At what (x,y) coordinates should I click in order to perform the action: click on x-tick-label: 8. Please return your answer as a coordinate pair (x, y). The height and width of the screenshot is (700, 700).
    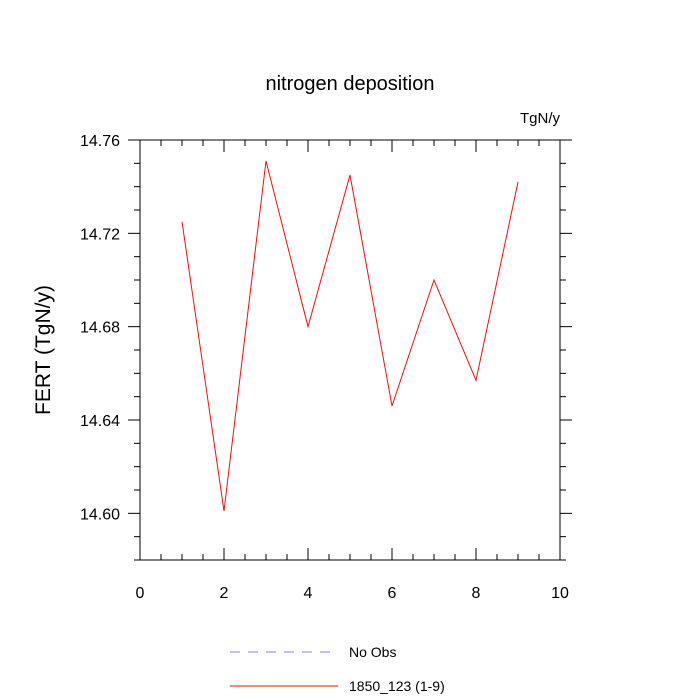
    Looking at the image, I should click on (476, 593).